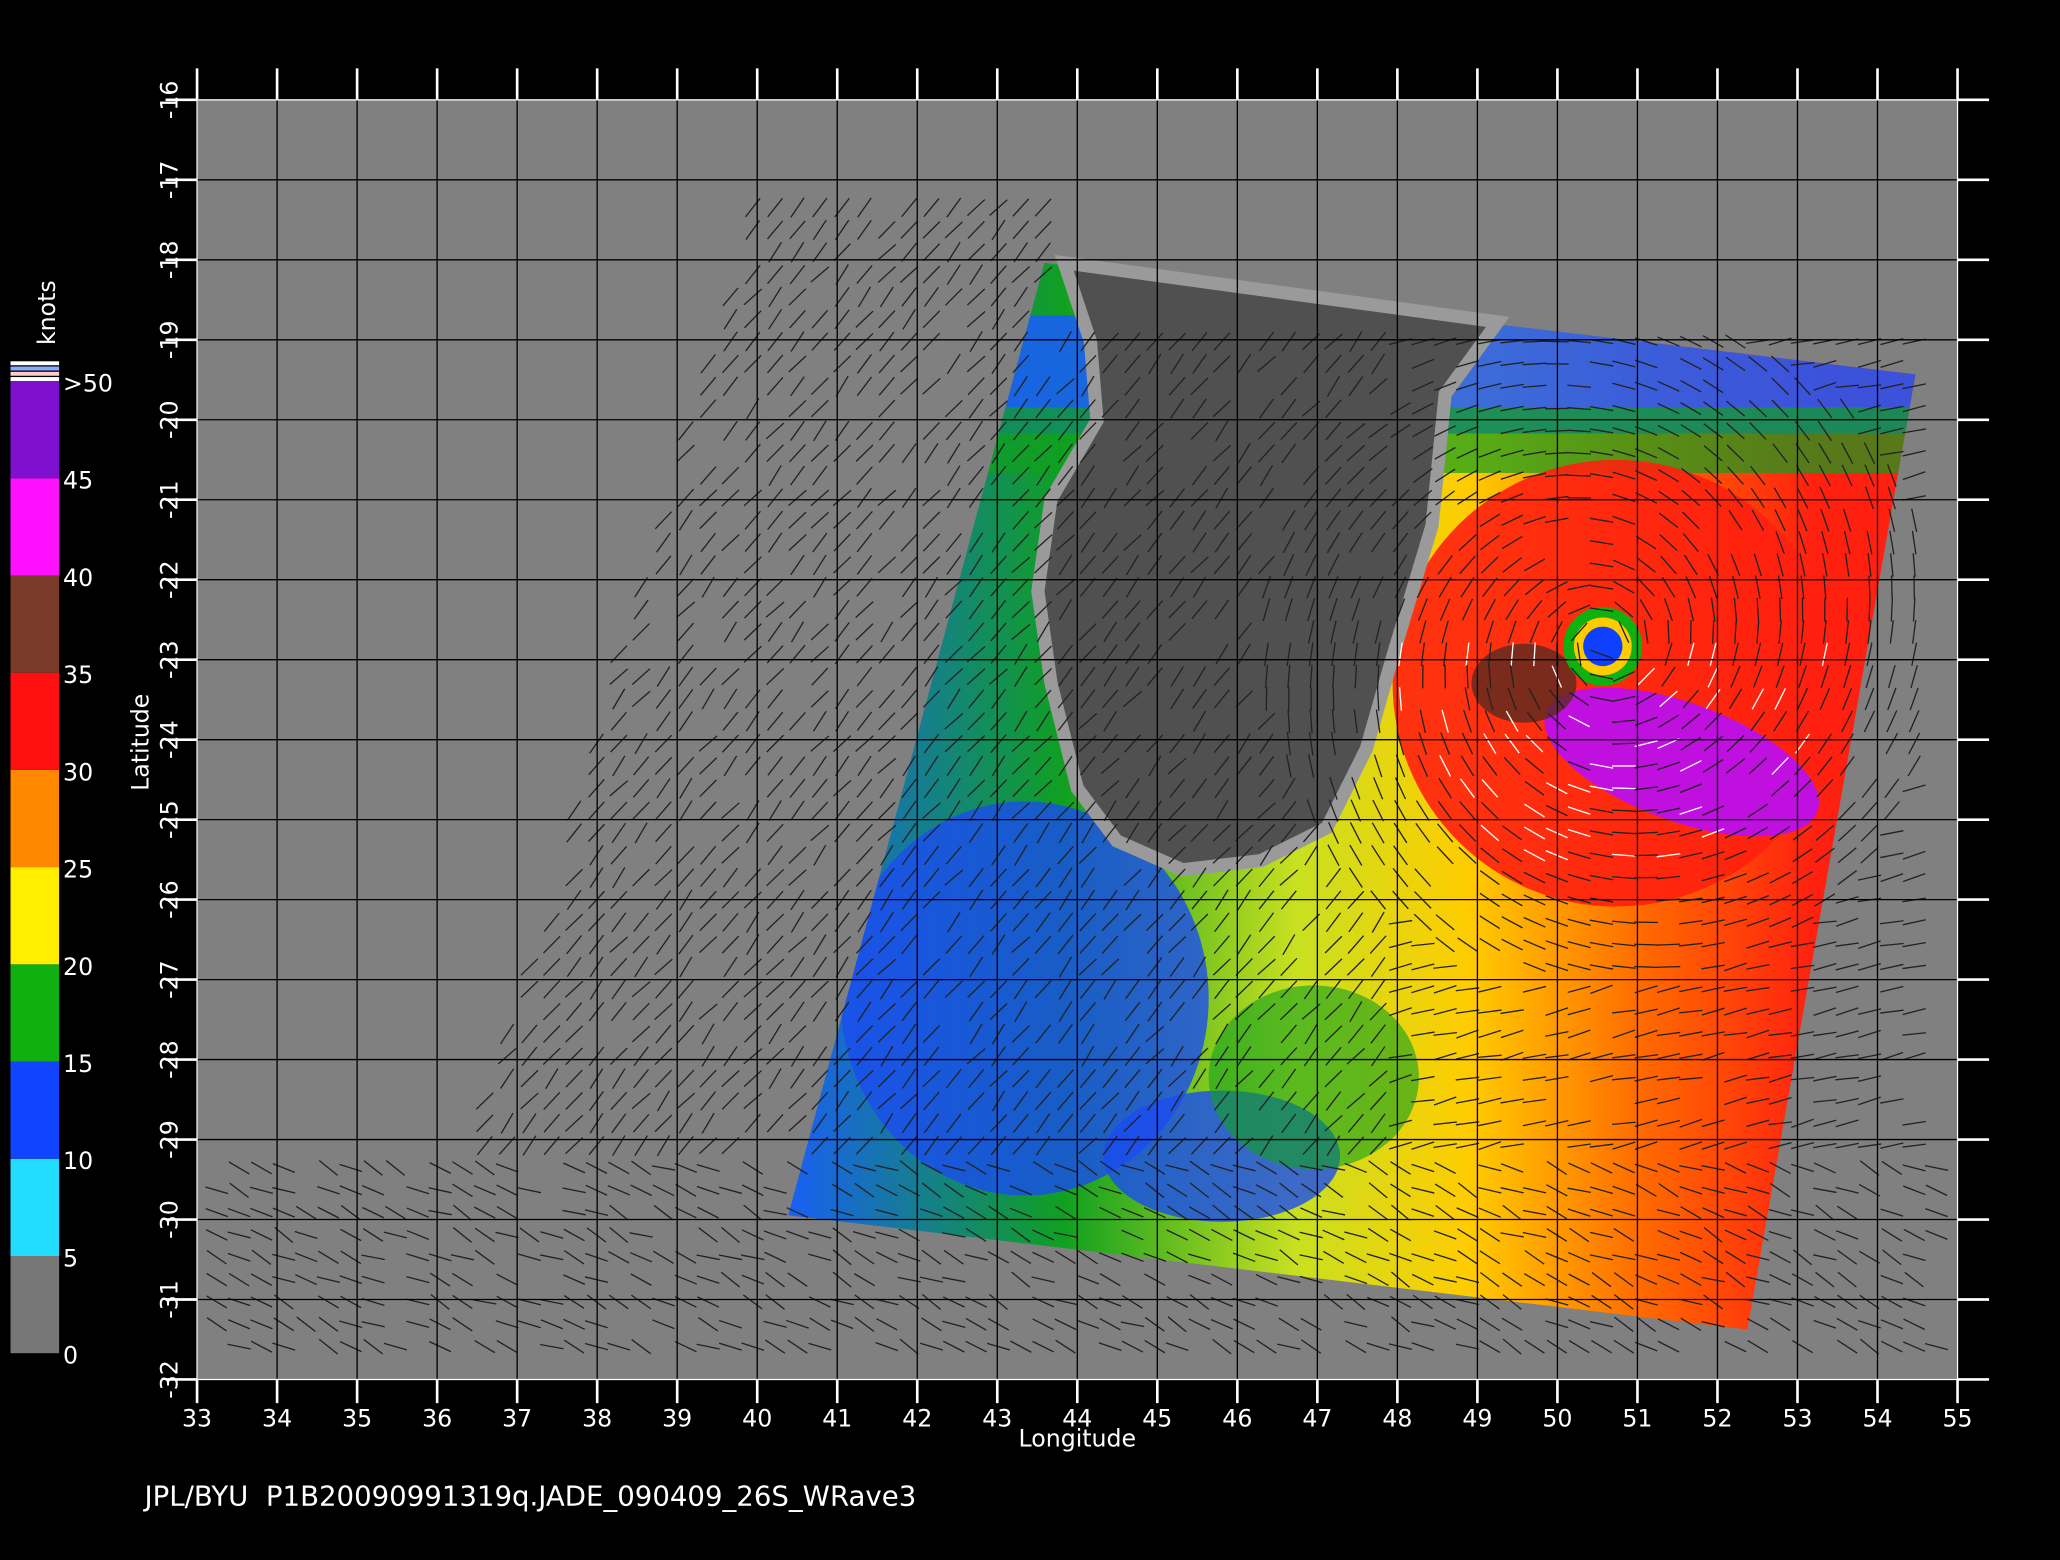  What do you see at coordinates (437, 1419) in the screenshot?
I see `x-tick-label: 36` at bounding box center [437, 1419].